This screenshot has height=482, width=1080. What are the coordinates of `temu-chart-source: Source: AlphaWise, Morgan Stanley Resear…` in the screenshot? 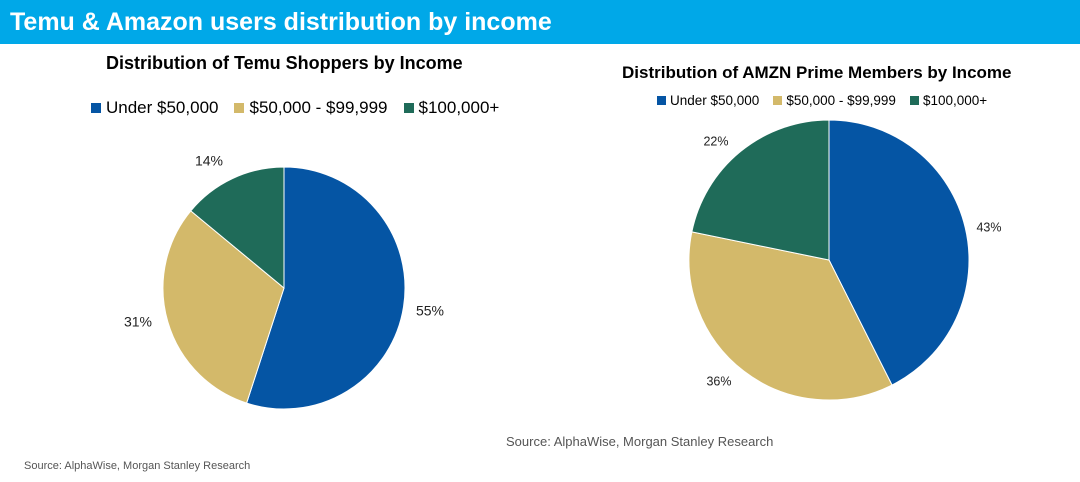 It's located at (137, 466).